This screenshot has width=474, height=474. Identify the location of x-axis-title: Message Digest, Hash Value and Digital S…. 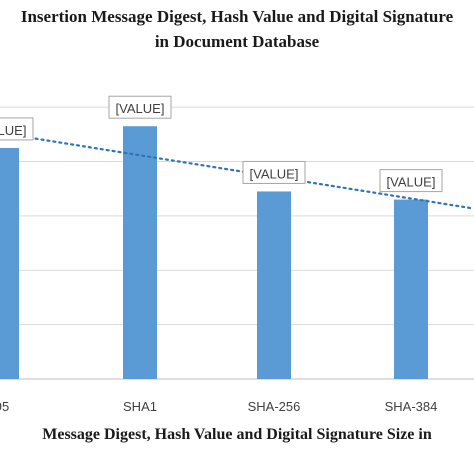
(237, 434).